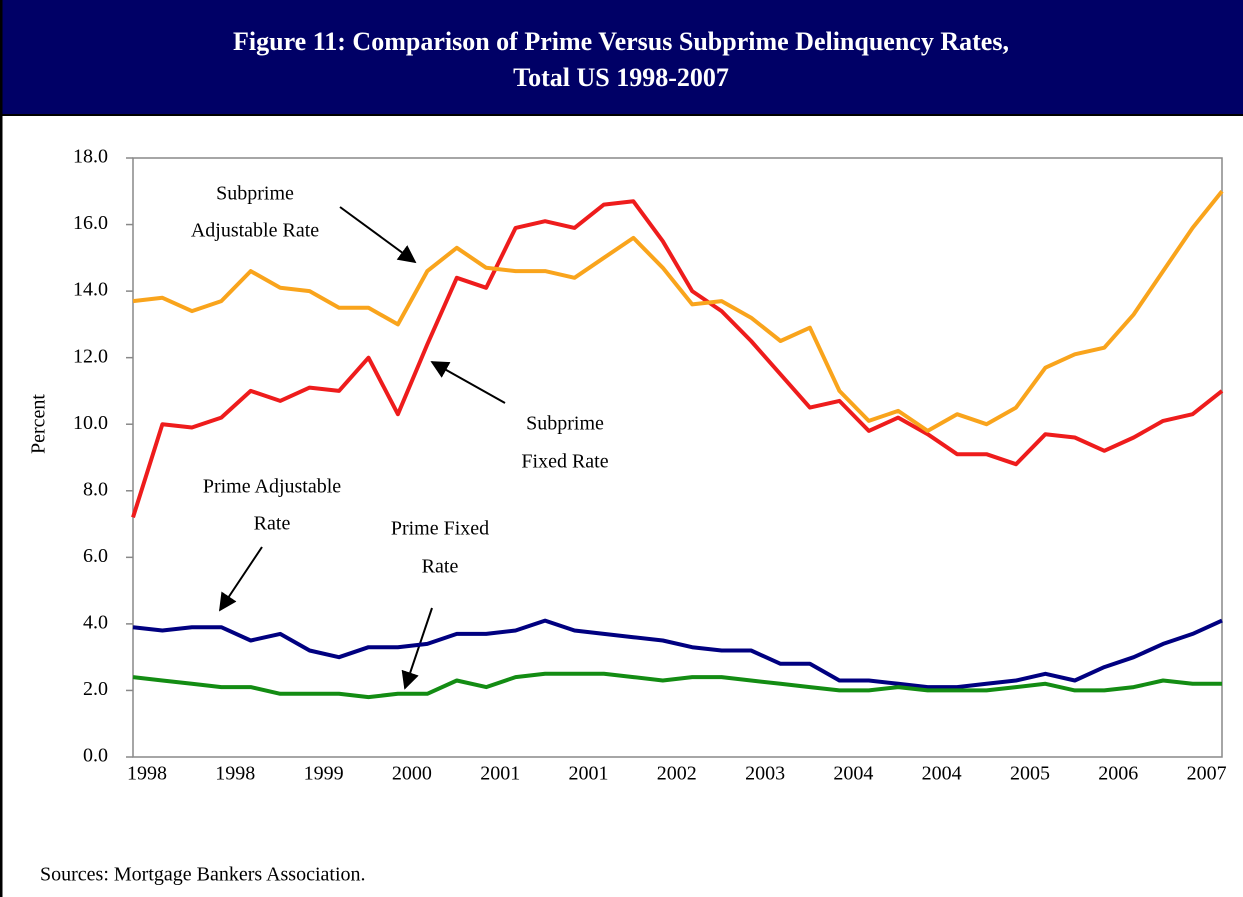  Describe the element at coordinates (1118, 774) in the screenshot. I see `x-tick-label: 2006` at that location.